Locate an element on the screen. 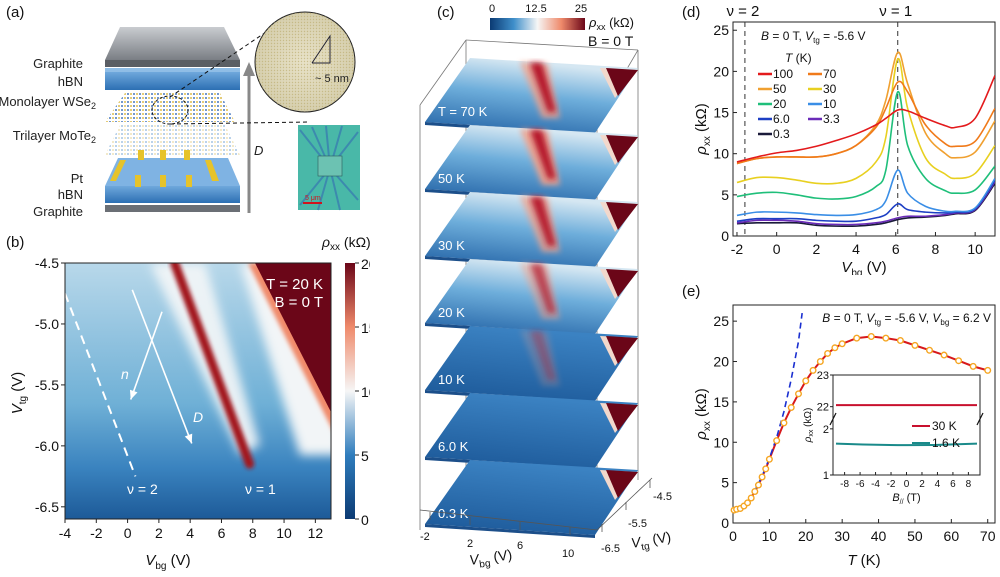 The image size is (1000, 577). x-tick-label: 20 is located at coordinates (806, 536).